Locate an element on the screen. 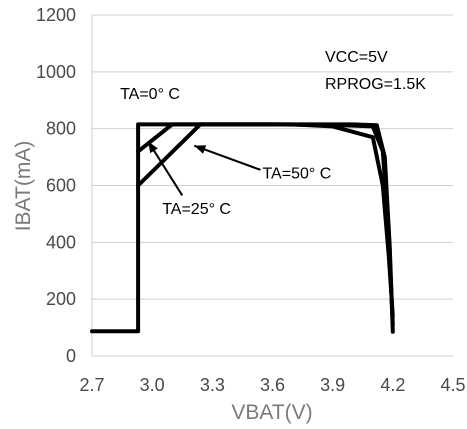 The image size is (467, 429). y-tick-label: 600 is located at coordinates (61, 186).